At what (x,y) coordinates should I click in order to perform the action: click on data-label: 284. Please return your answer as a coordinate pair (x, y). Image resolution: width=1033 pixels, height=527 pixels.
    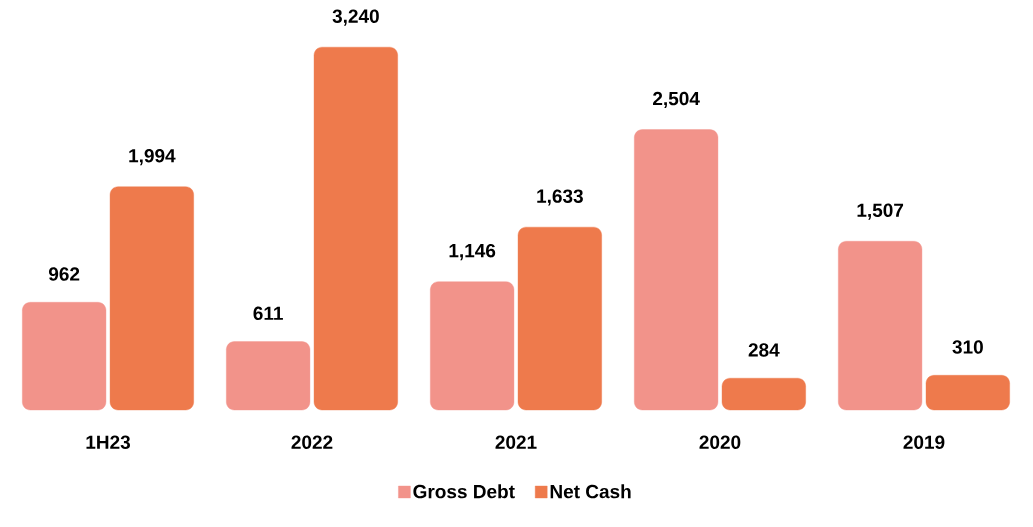
    Looking at the image, I should click on (764, 350).